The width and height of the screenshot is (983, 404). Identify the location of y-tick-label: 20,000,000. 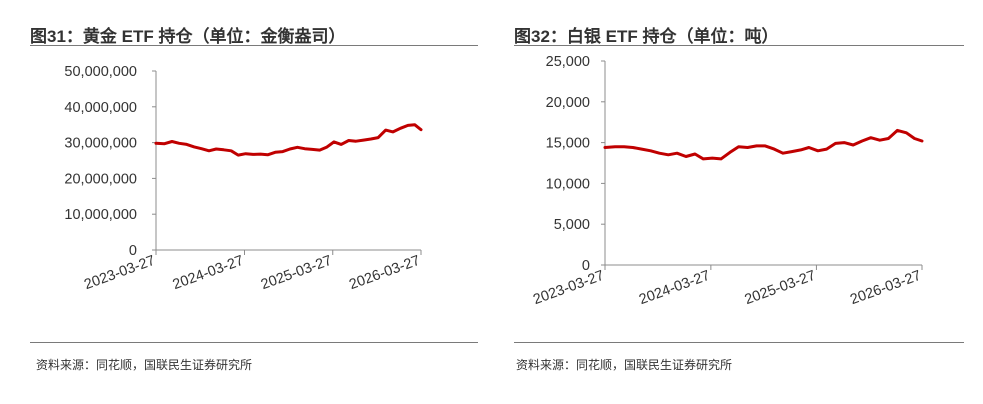
(100, 179).